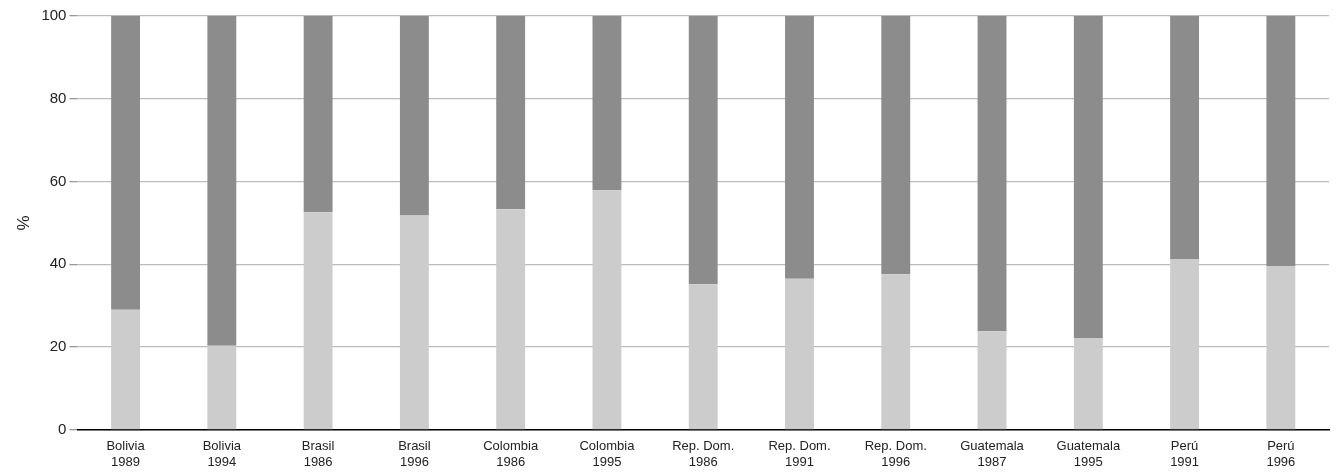  What do you see at coordinates (607, 453) in the screenshot?
I see `x-tick-label: Colombia 1995` at bounding box center [607, 453].